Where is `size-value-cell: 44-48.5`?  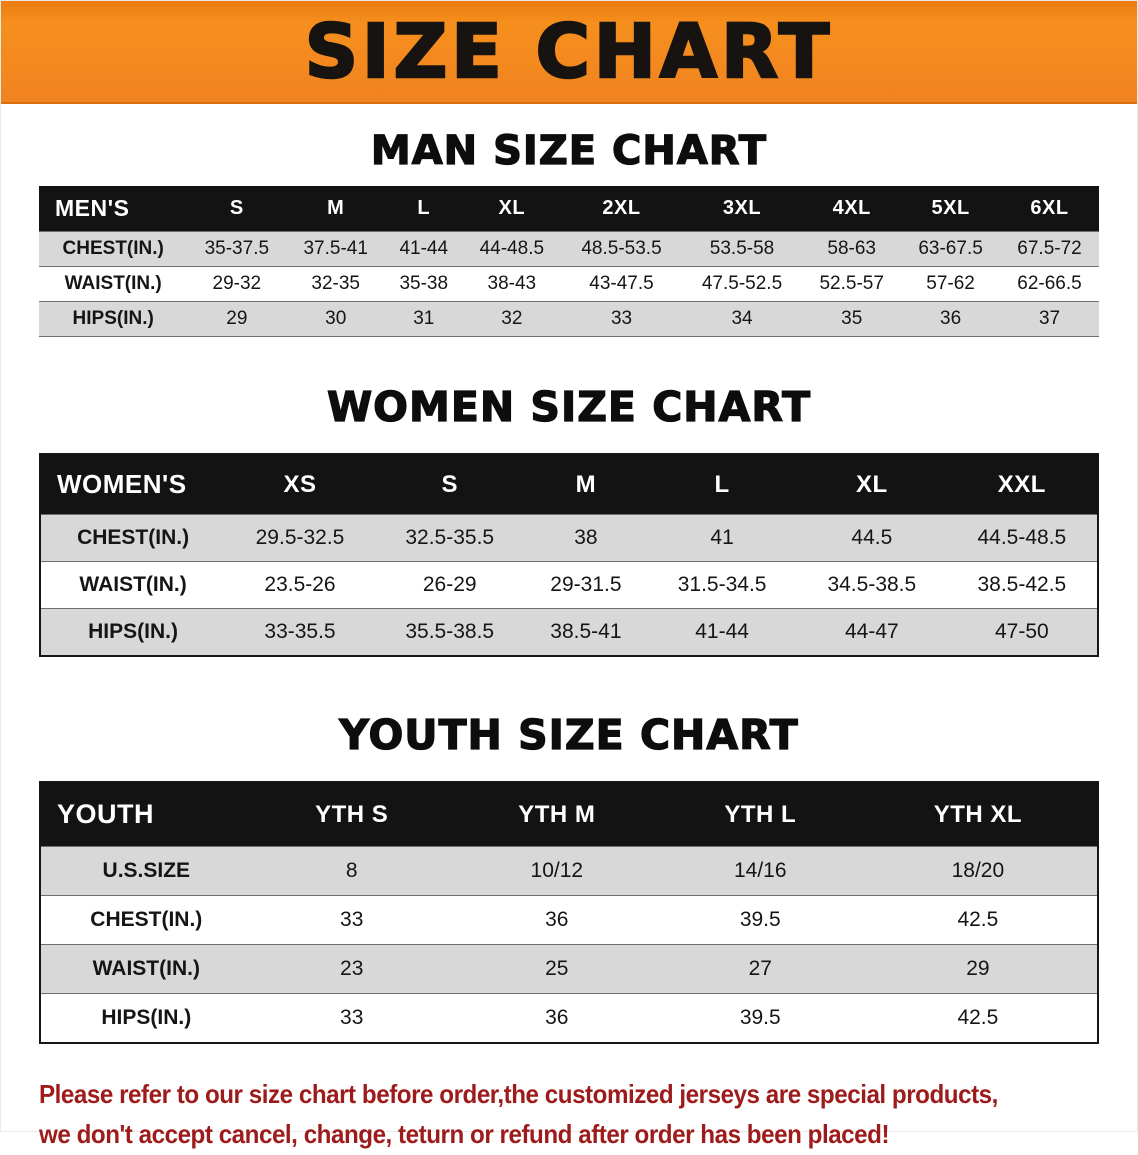 size-value-cell: 44-48.5 is located at coordinates (512, 248).